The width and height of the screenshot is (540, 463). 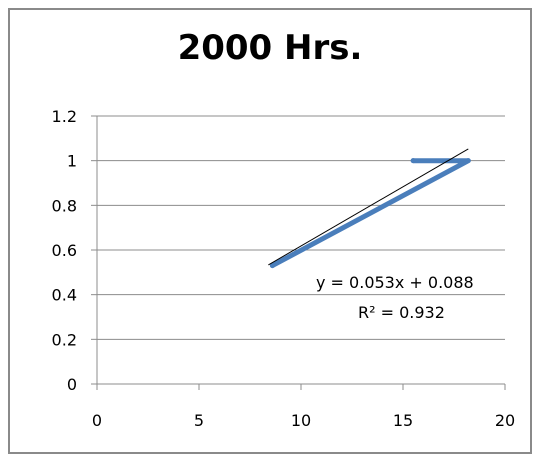 What do you see at coordinates (64, 205) in the screenshot?
I see `y-tick-label-4: 0.8` at bounding box center [64, 205].